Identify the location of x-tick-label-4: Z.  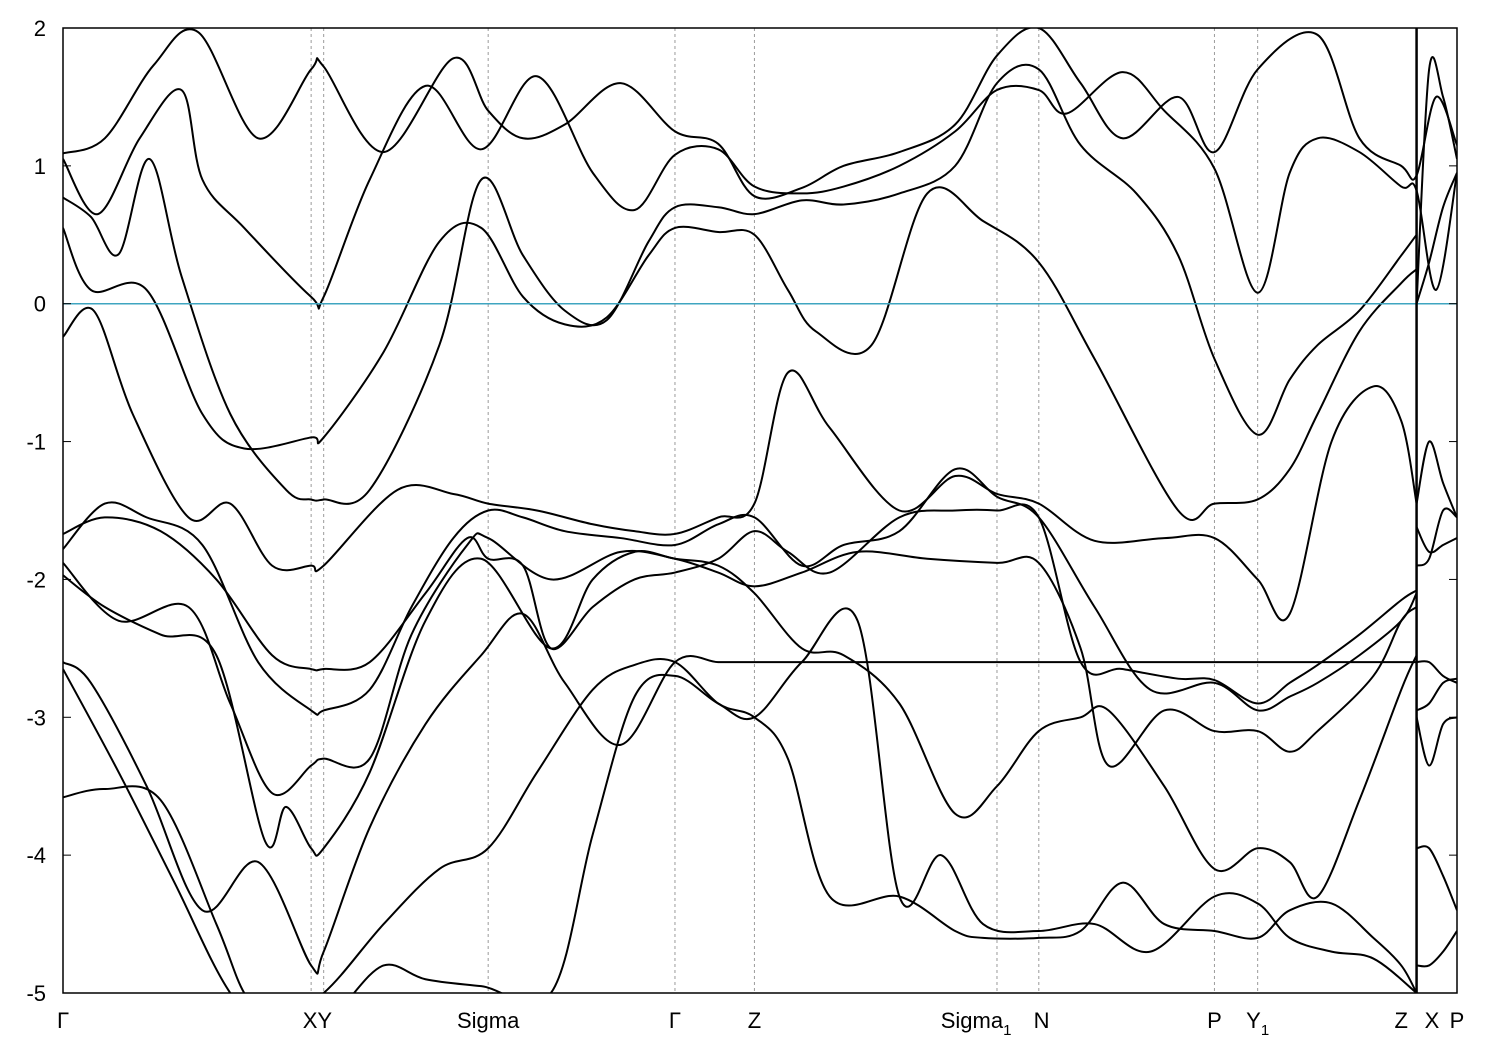
(754, 1020).